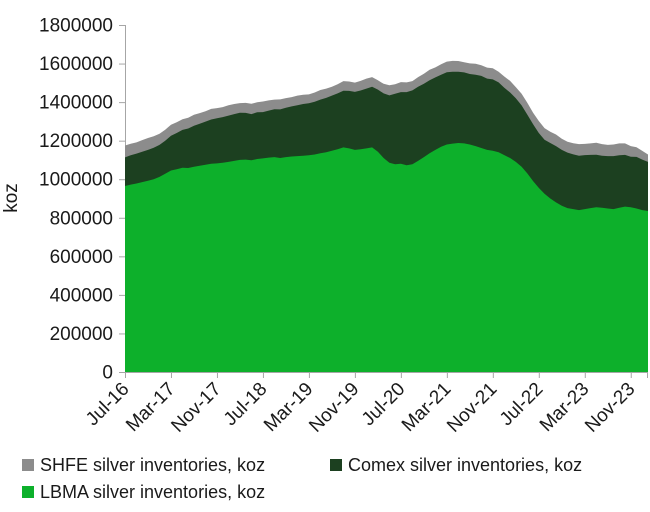  Describe the element at coordinates (143, 492) in the screenshot. I see `legend-item-lbma: LBMA silver inventories, koz` at that location.